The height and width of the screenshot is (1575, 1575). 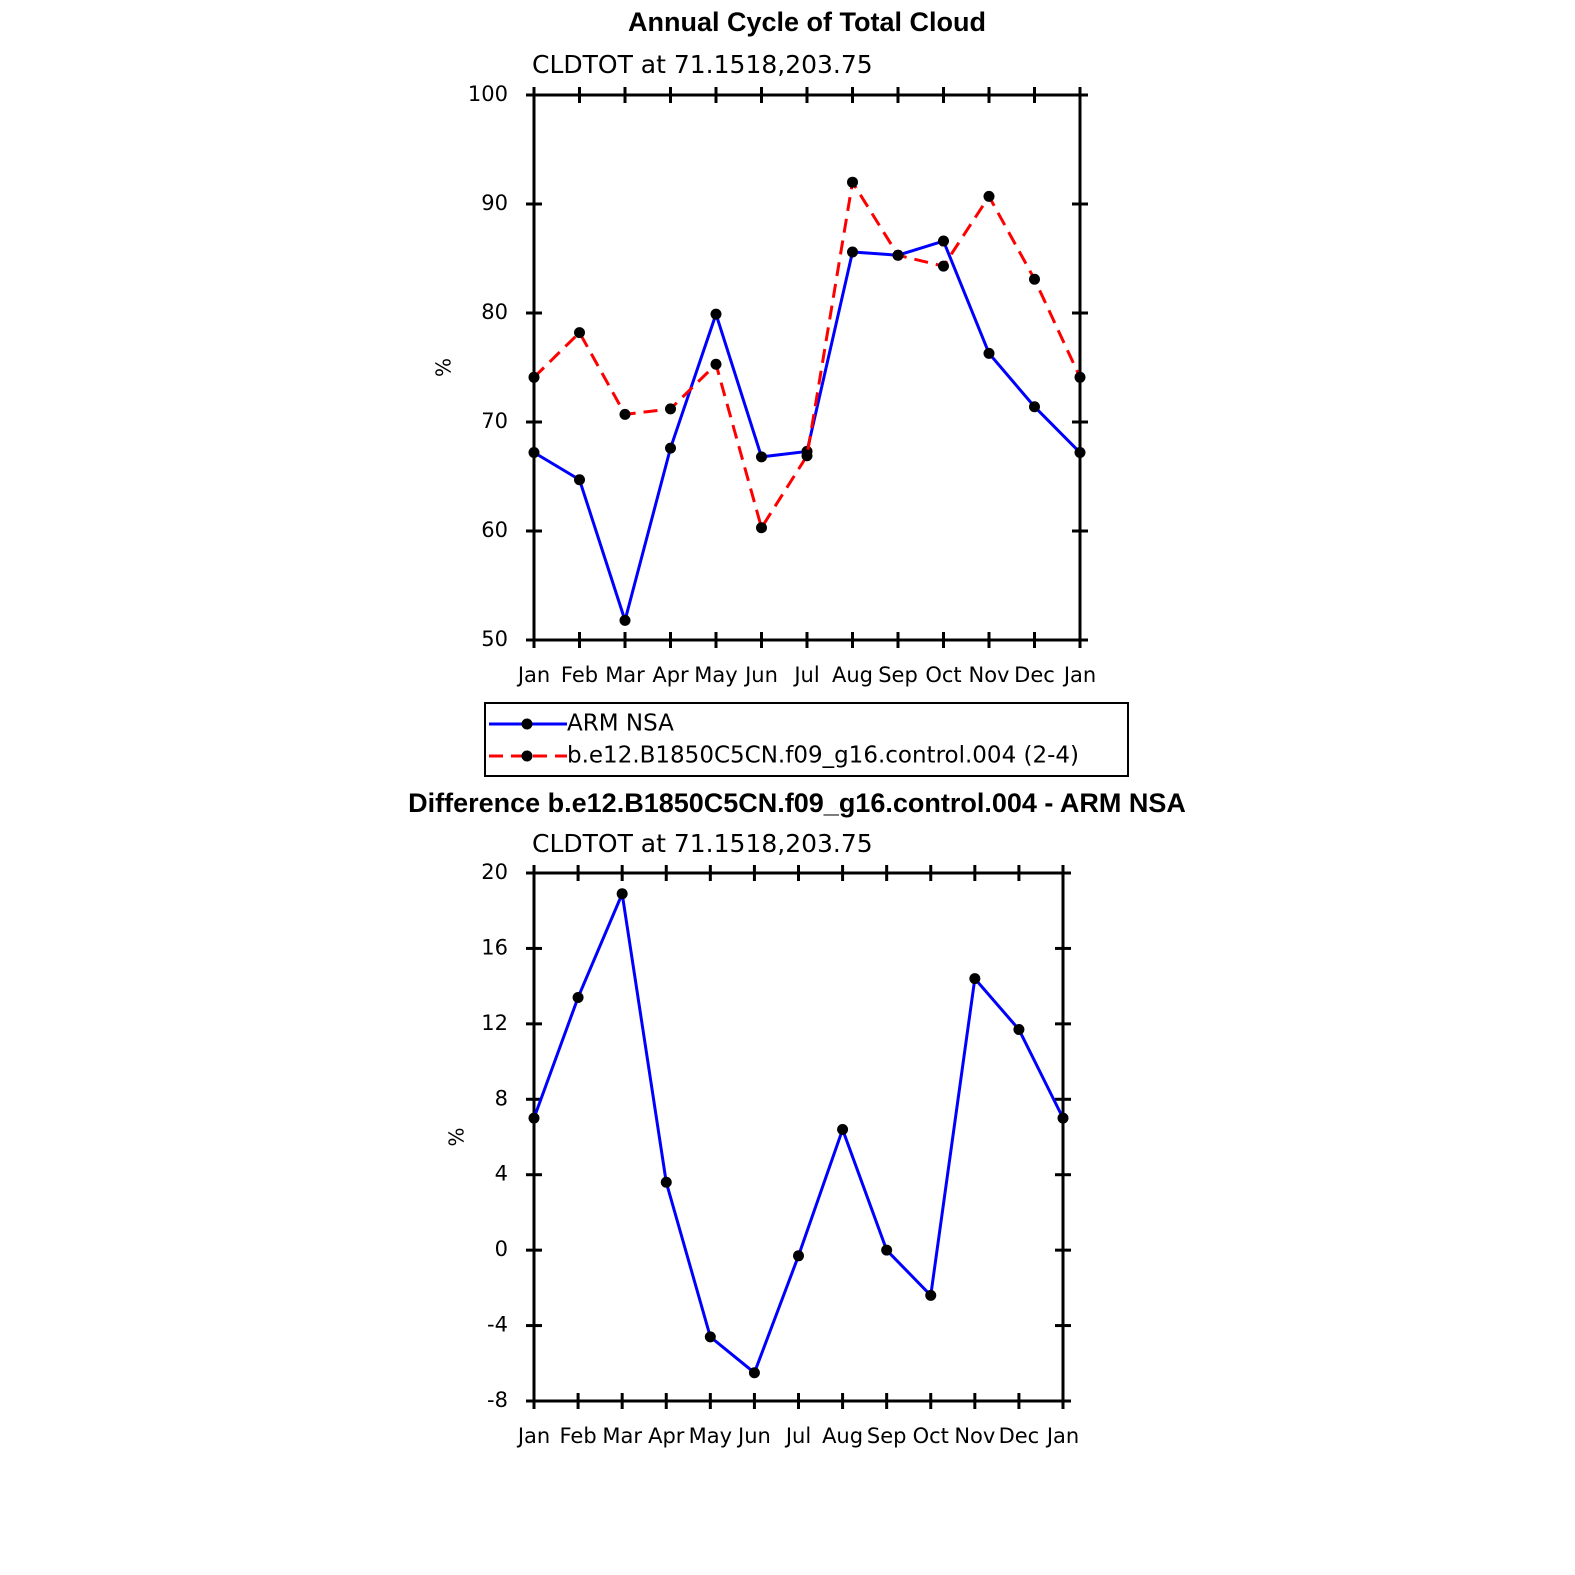 I want to click on y-tick-label: 0, so click(x=501, y=1249).